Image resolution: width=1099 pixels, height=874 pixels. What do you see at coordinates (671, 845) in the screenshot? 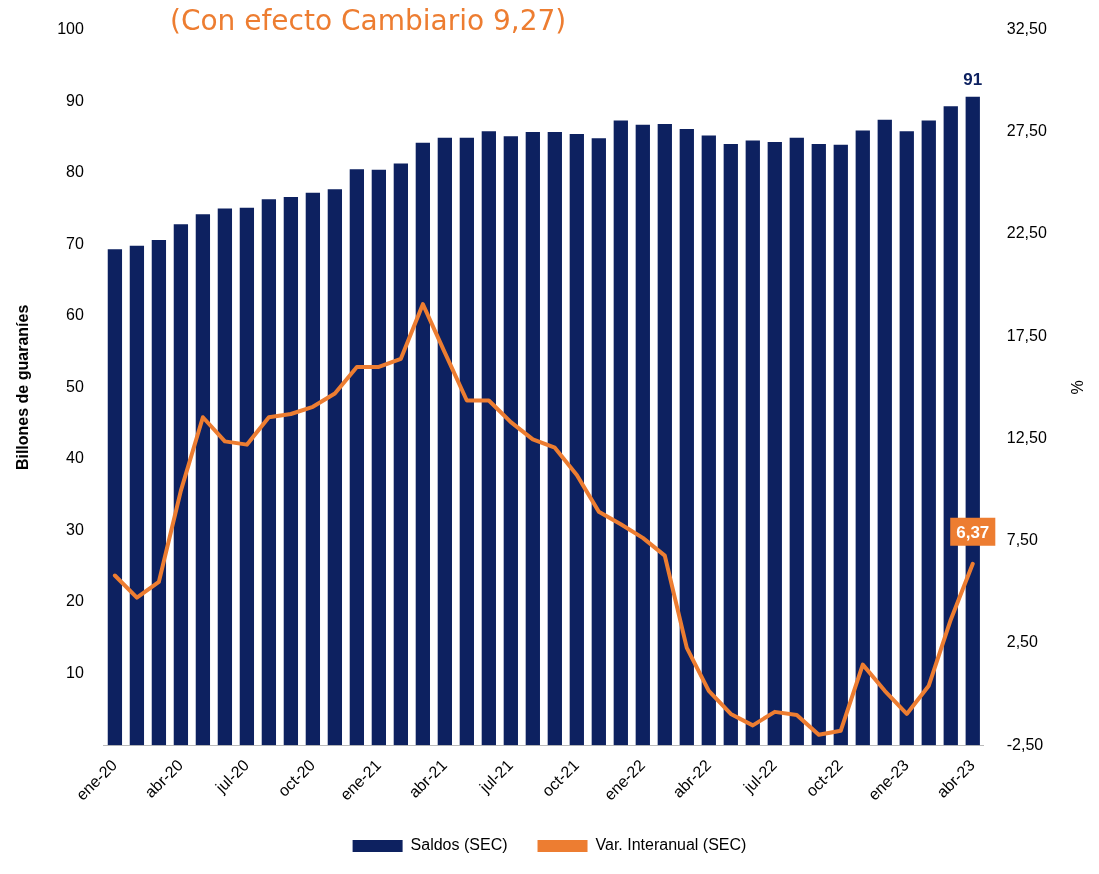
I see `legend-label: Var. Interanual (SEC)` at bounding box center [671, 845].